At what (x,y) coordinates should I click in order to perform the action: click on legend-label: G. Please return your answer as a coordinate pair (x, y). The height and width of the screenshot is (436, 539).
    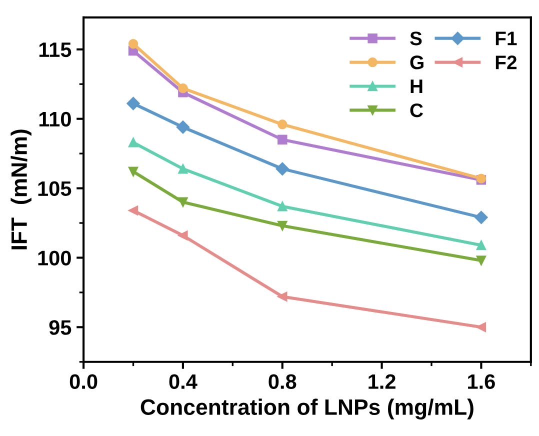
    Looking at the image, I should click on (417, 63).